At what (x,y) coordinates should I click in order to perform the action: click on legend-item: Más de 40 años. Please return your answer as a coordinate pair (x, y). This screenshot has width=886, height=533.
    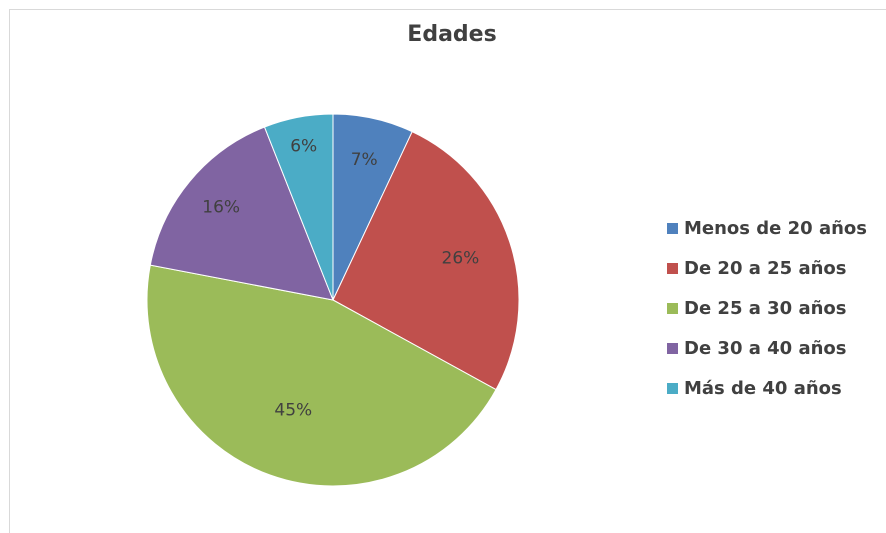
    Looking at the image, I should click on (767, 388).